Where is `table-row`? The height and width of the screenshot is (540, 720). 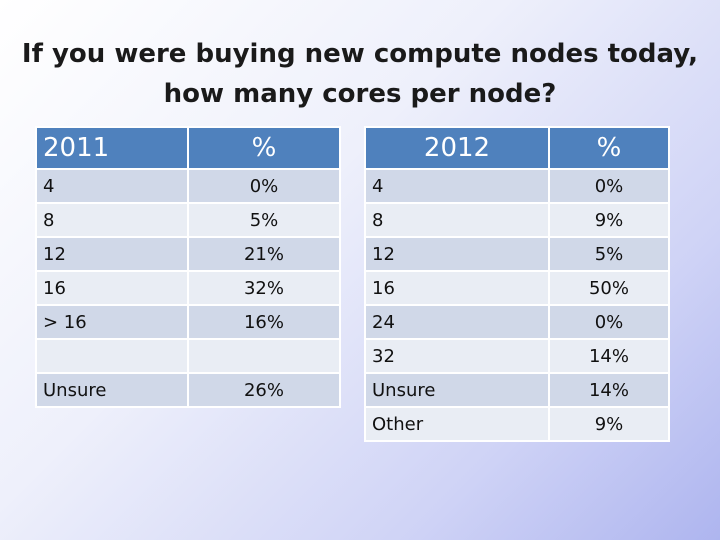
table-row is located at coordinates (188, 356).